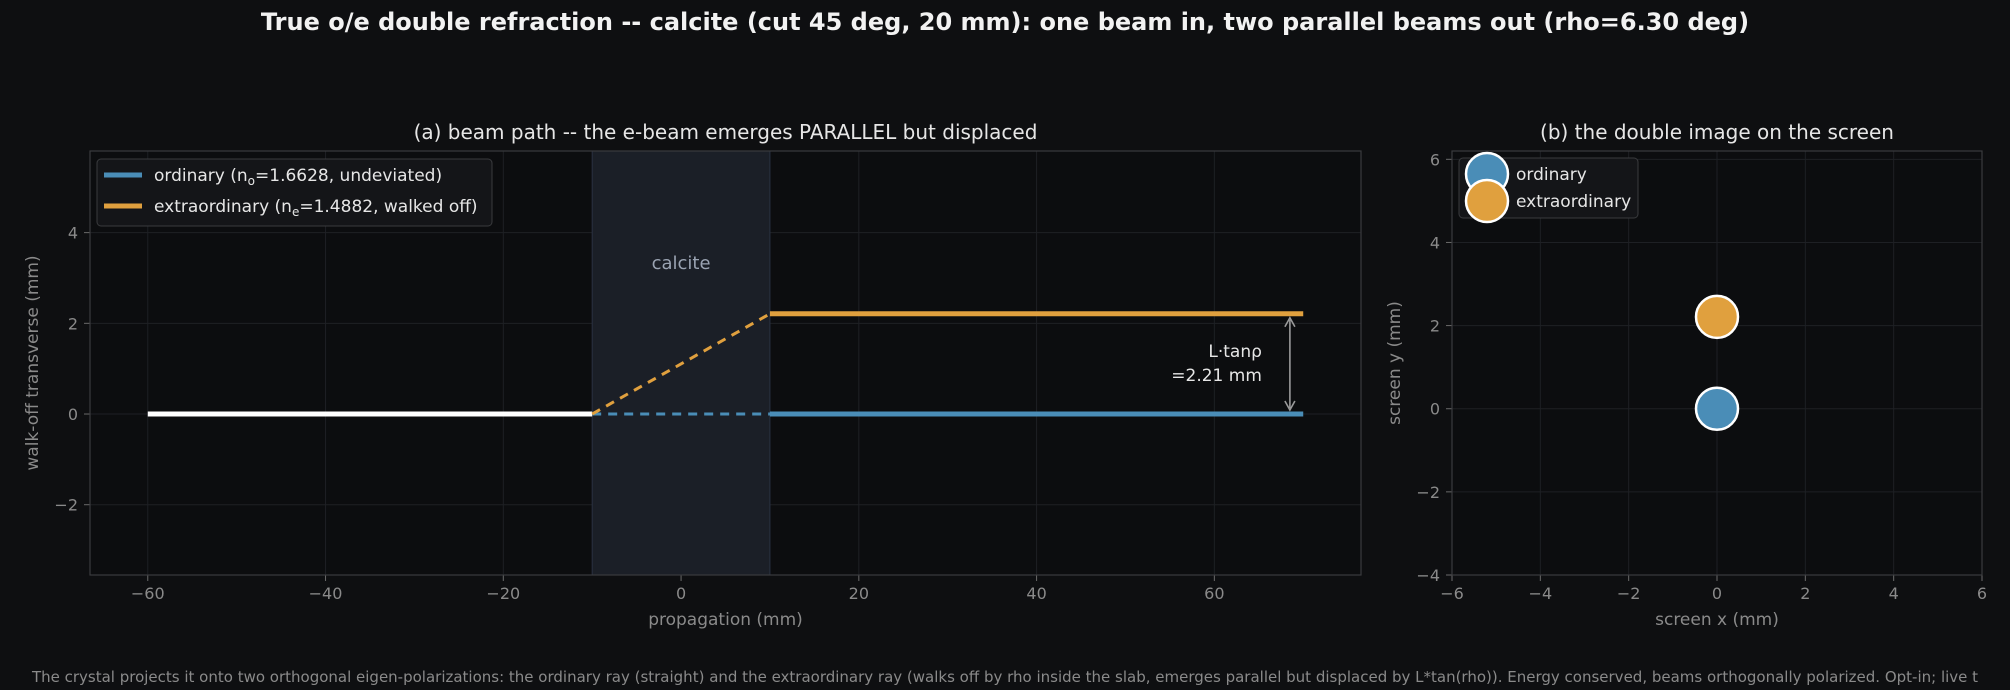  I want to click on walkoff-arrowhead-bottom, so click(1290, 406).